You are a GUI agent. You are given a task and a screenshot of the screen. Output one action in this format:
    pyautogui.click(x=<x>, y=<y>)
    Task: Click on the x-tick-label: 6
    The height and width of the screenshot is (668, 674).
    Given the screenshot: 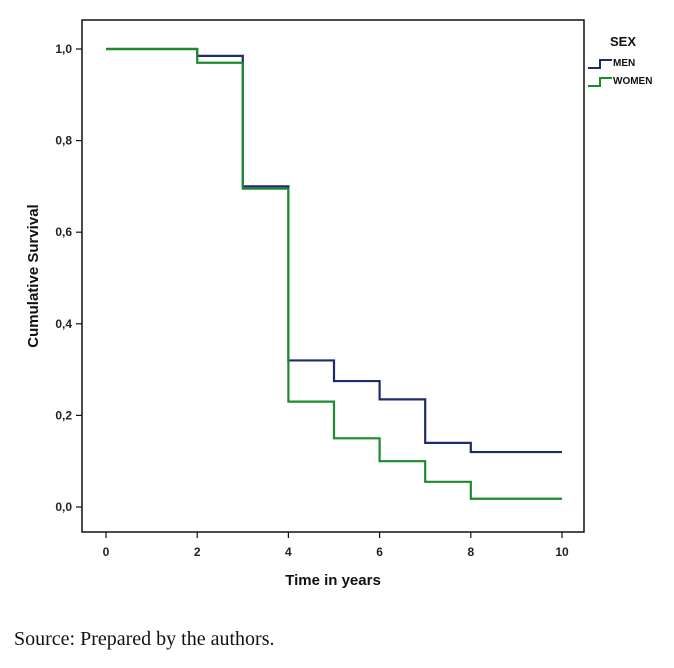 What is the action you would take?
    pyautogui.click(x=379, y=552)
    